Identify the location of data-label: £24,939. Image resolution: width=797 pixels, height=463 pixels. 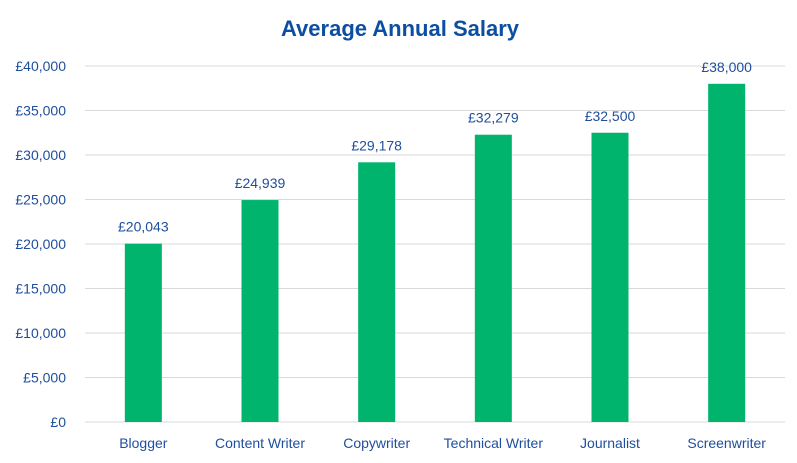
(260, 183).